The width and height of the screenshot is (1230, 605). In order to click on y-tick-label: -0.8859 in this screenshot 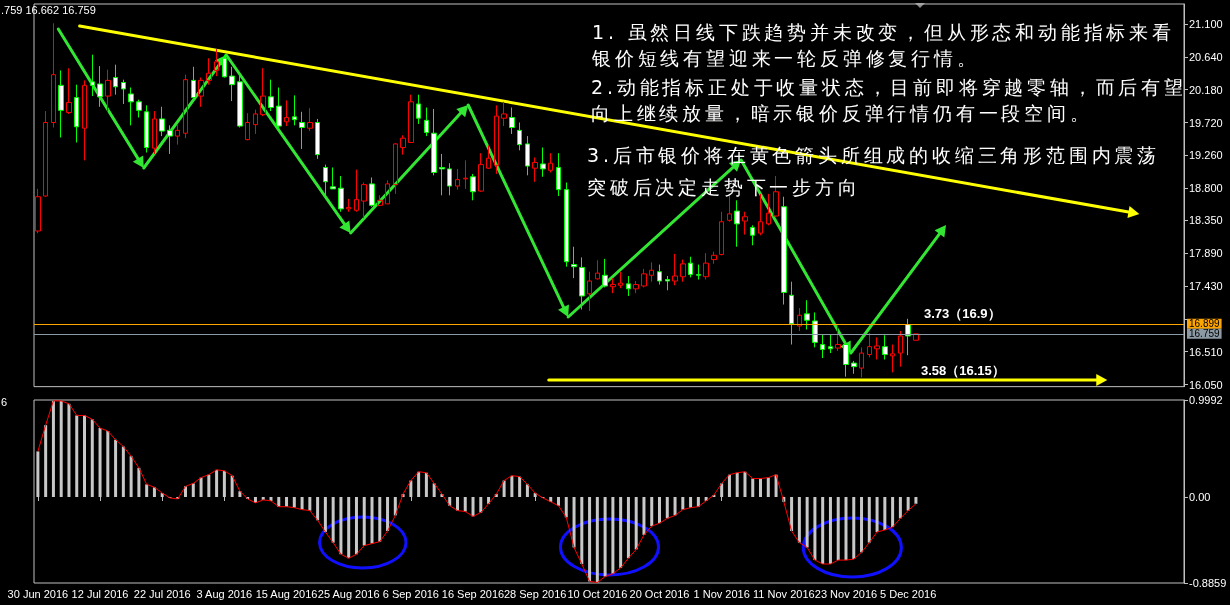, I will do `click(1208, 583)`.